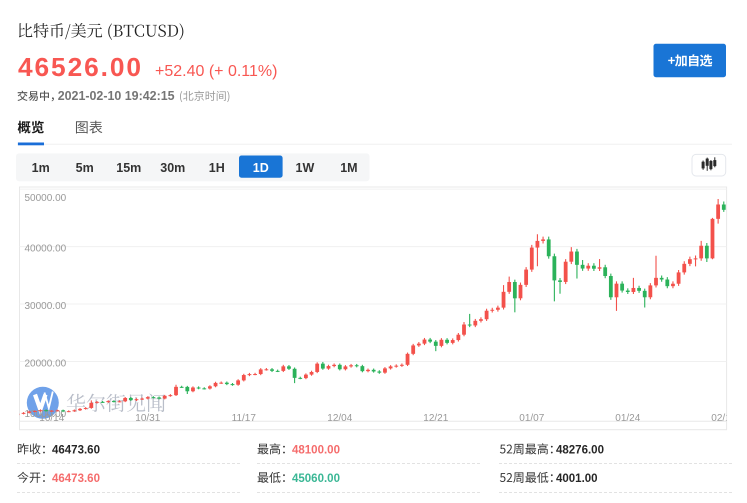  Describe the element at coordinates (41, 168) in the screenshot. I see `svg-text: 1m` at that location.